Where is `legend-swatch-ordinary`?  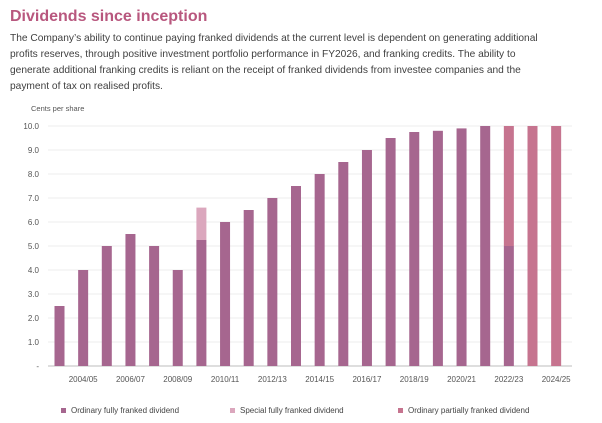
legend-swatch-ordinary is located at coordinates (63, 410).